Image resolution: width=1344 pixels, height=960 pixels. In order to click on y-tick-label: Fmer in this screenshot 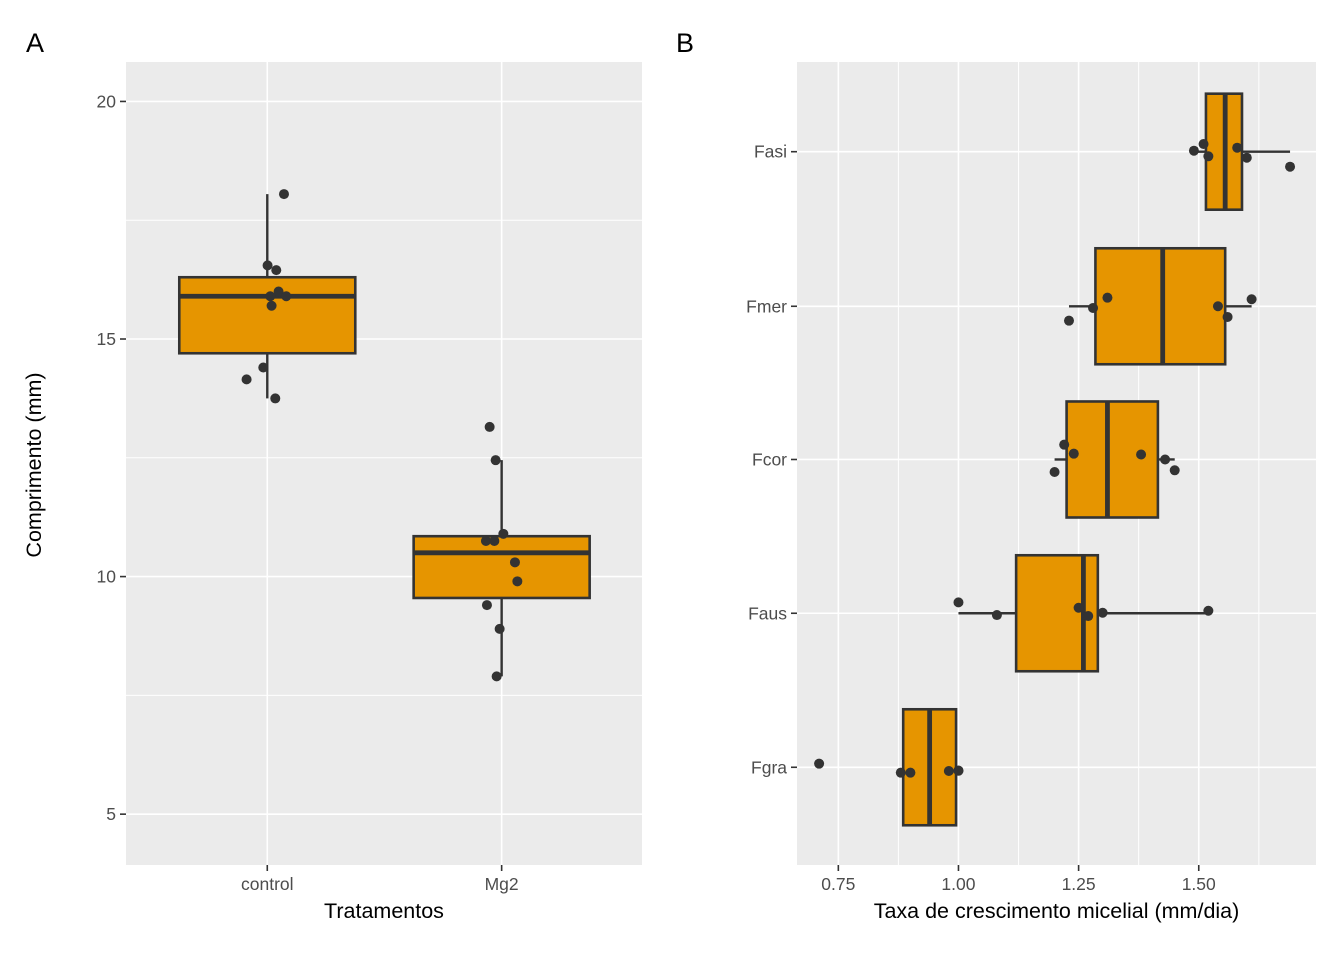, I will do `click(766, 306)`.